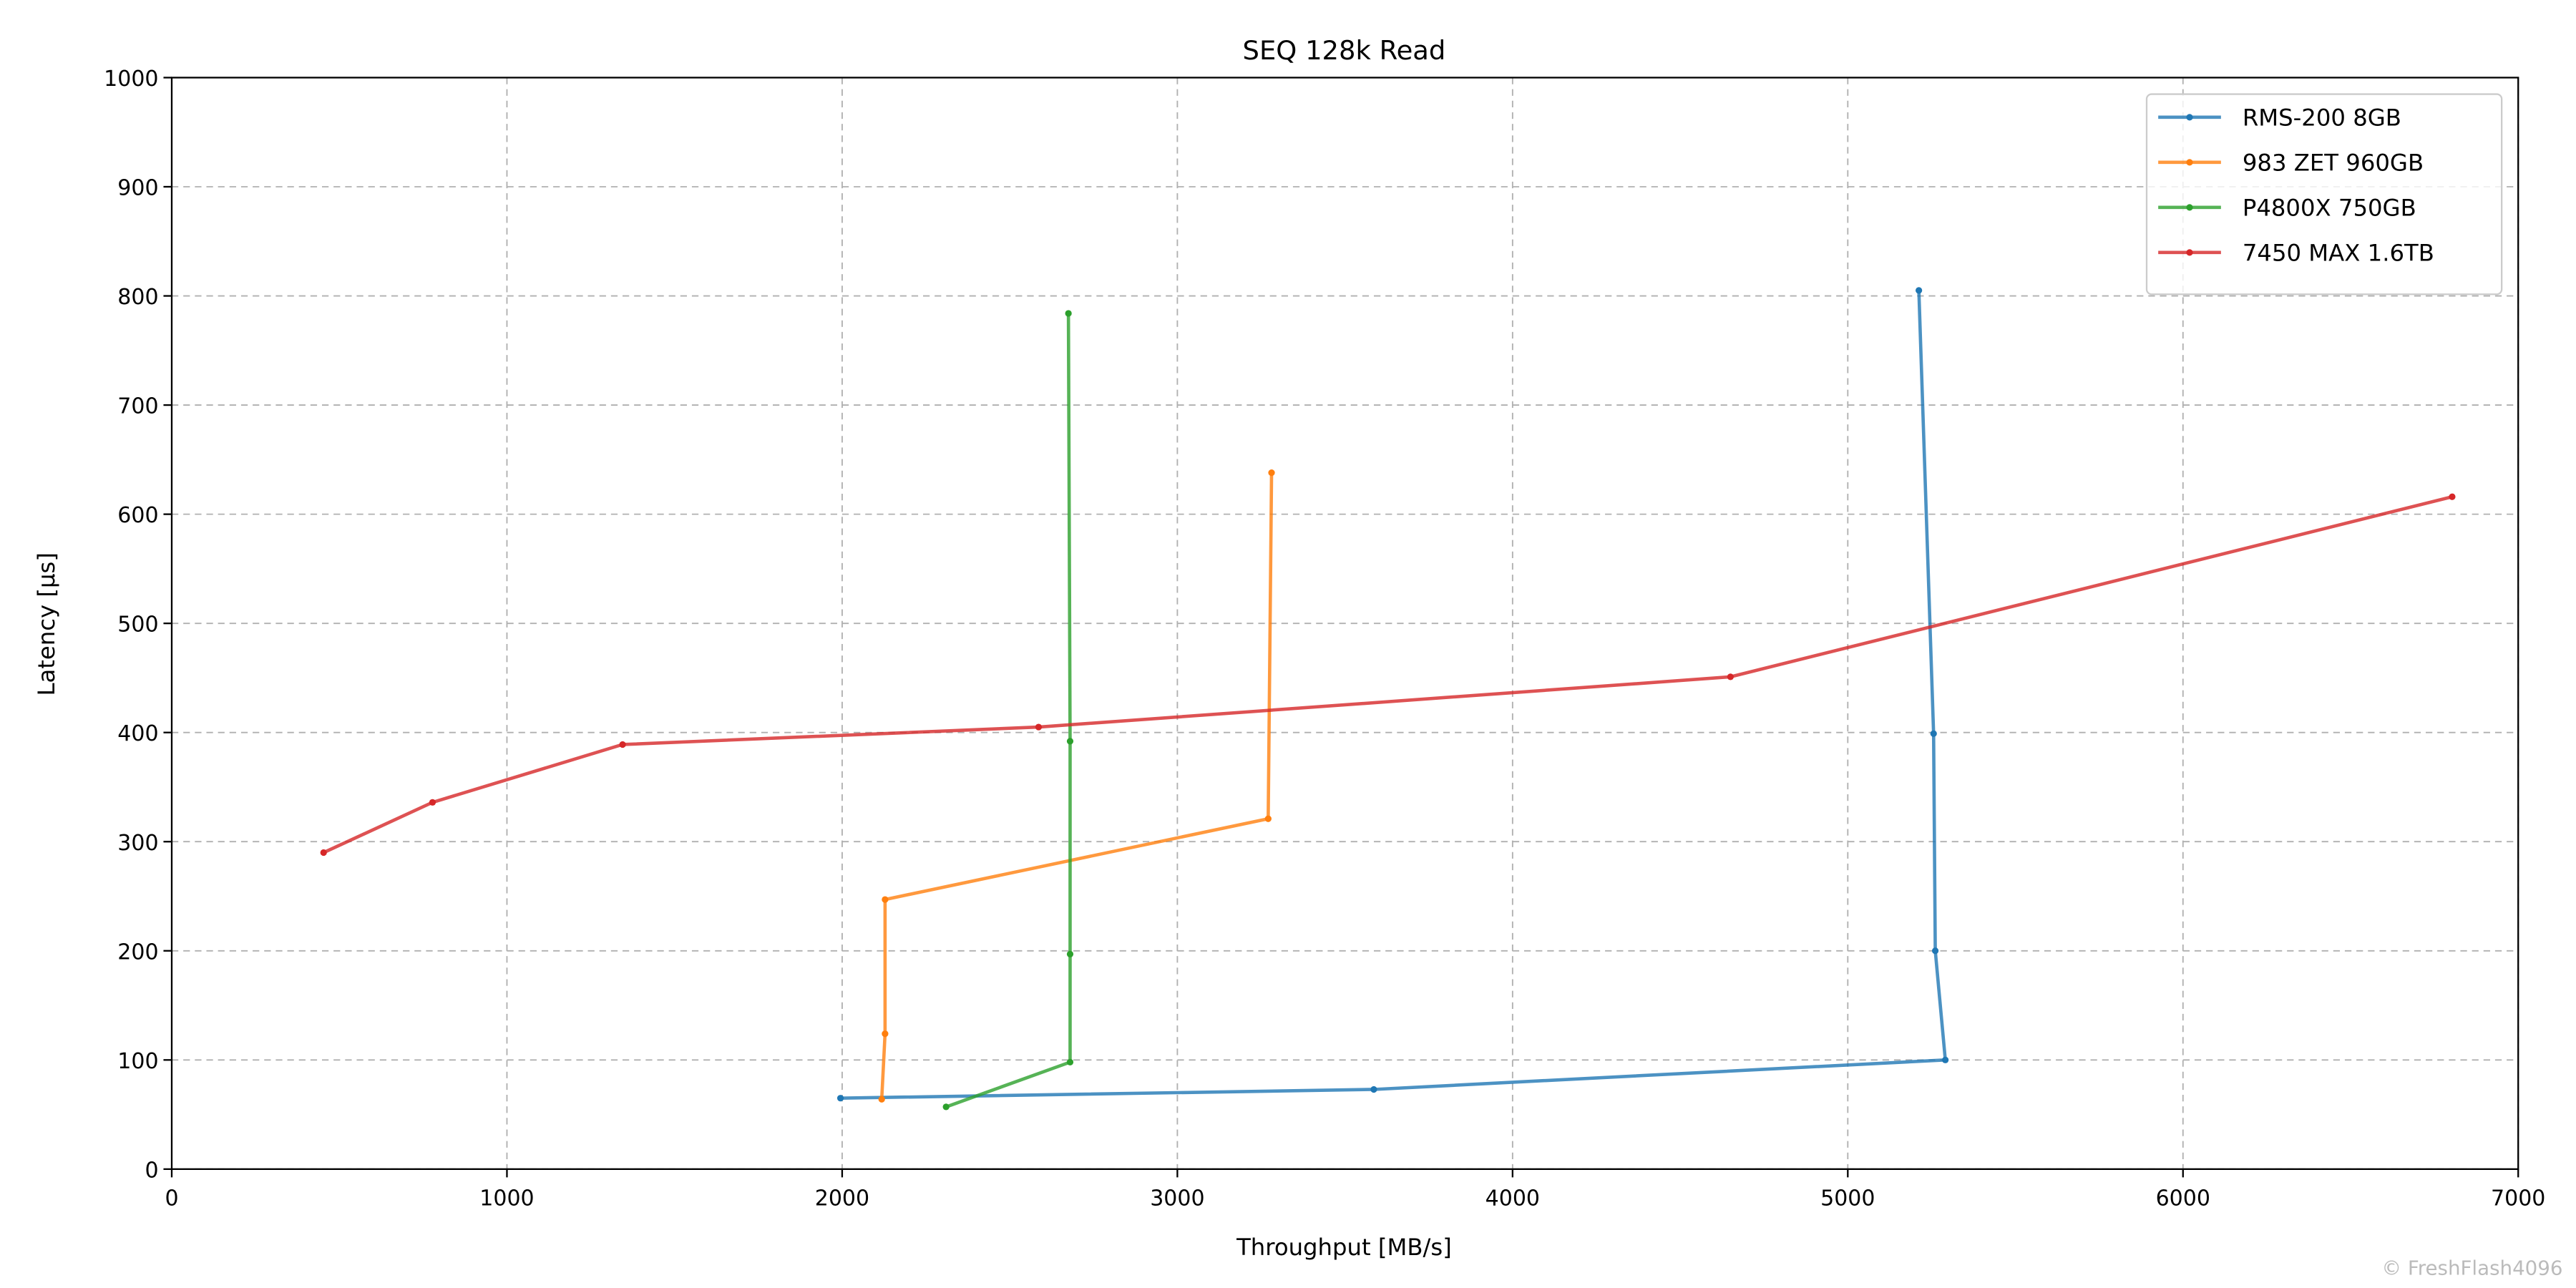  Describe the element at coordinates (137, 188) in the screenshot. I see `y-tick-label: 900` at that location.